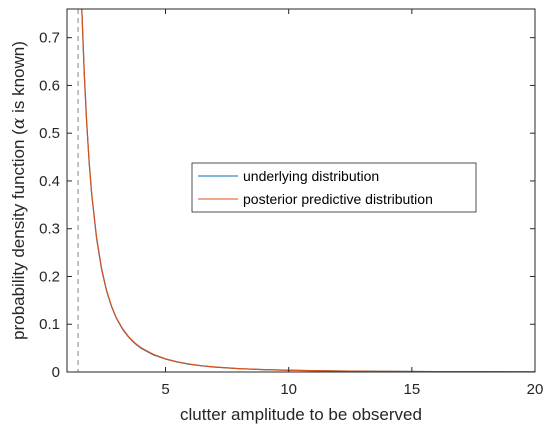 The image size is (550, 433). Describe the element at coordinates (49, 276) in the screenshot. I see `y-tick-label: 0.2` at that location.